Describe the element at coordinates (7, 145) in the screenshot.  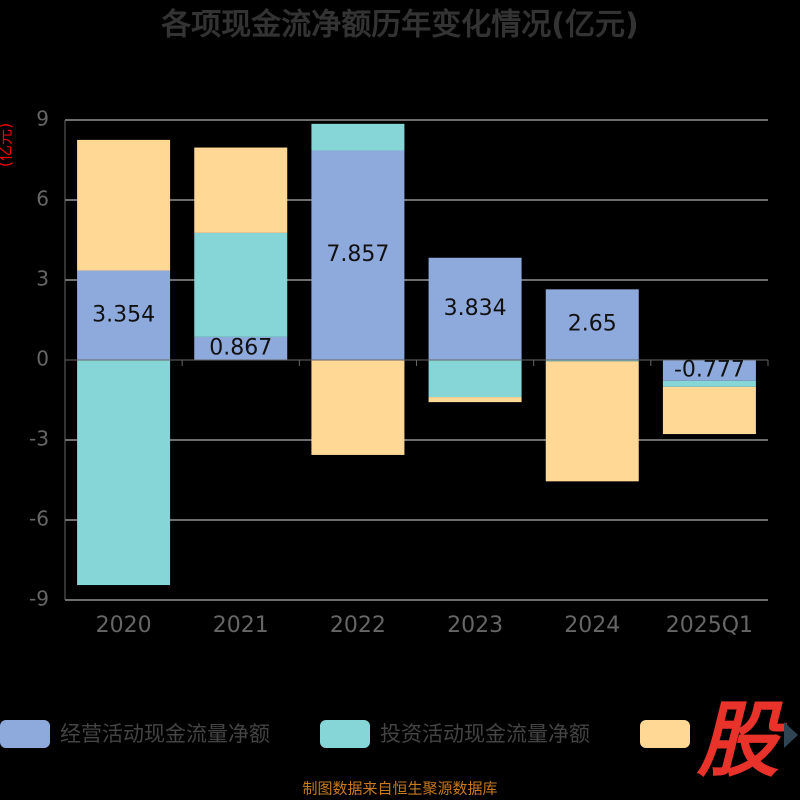
I see `y-axis-label: (亿元)` at that location.